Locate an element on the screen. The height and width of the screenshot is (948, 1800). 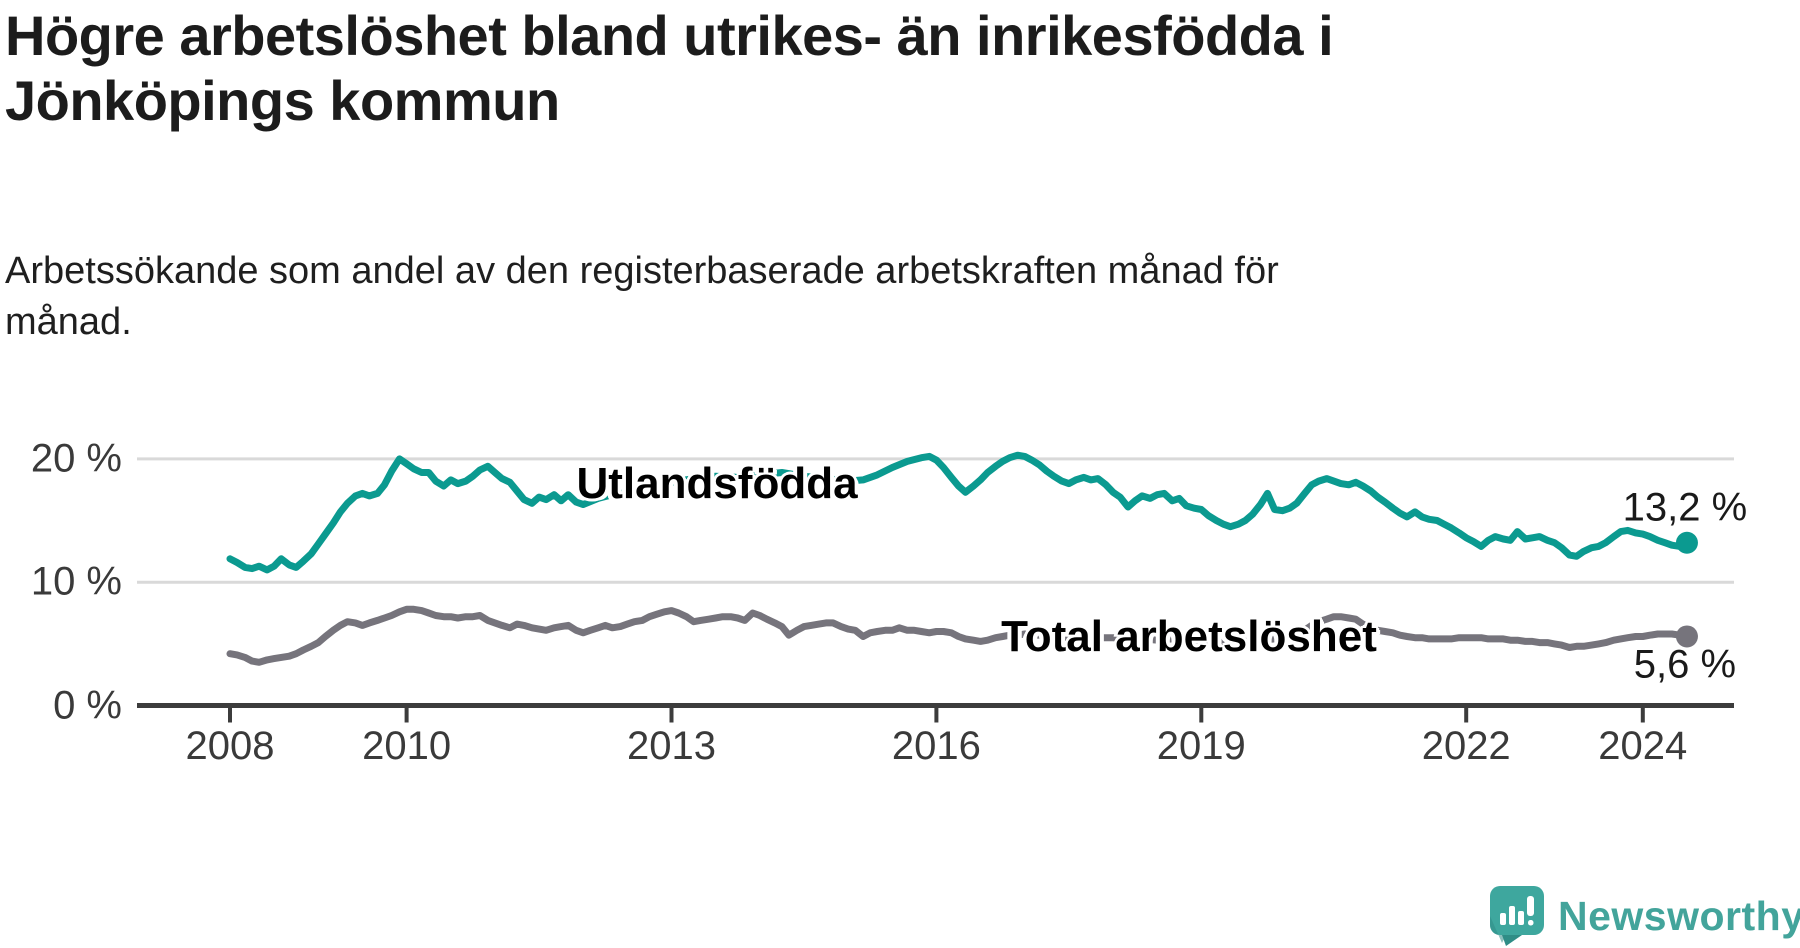
x-tick-label: 2016 is located at coordinates (936, 746).